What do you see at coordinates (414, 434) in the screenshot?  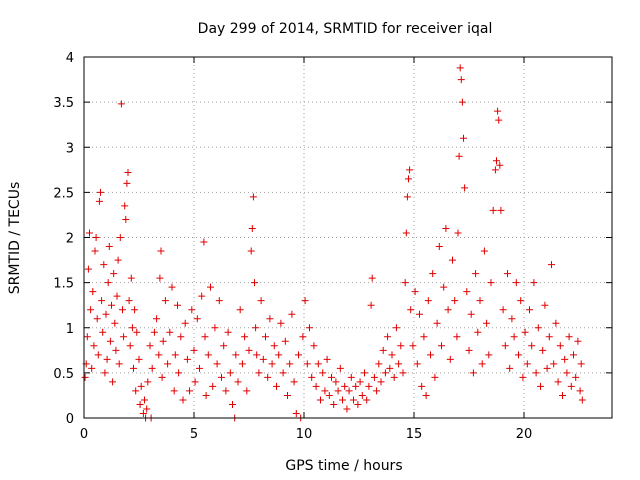 I see `x-tick-label: 15` at bounding box center [414, 434].